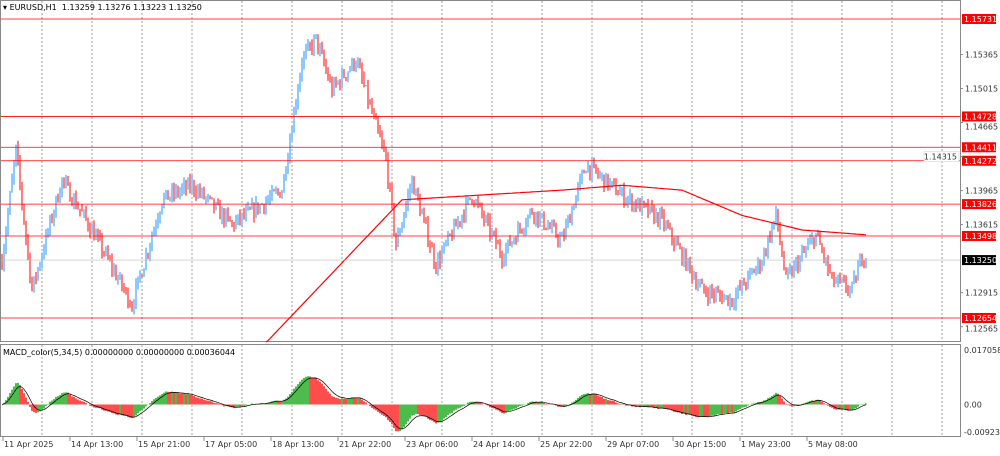 The height and width of the screenshot is (456, 1000). I want to click on level-label: 1.14728, so click(980, 116).